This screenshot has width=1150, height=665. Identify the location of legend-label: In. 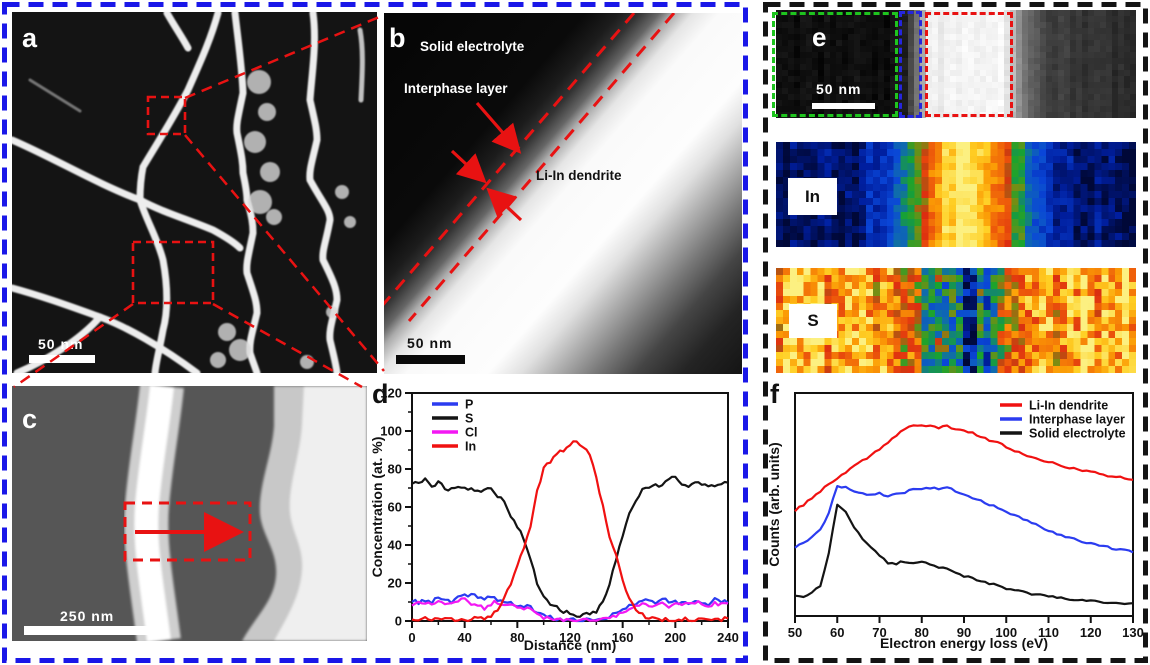
(470, 447).